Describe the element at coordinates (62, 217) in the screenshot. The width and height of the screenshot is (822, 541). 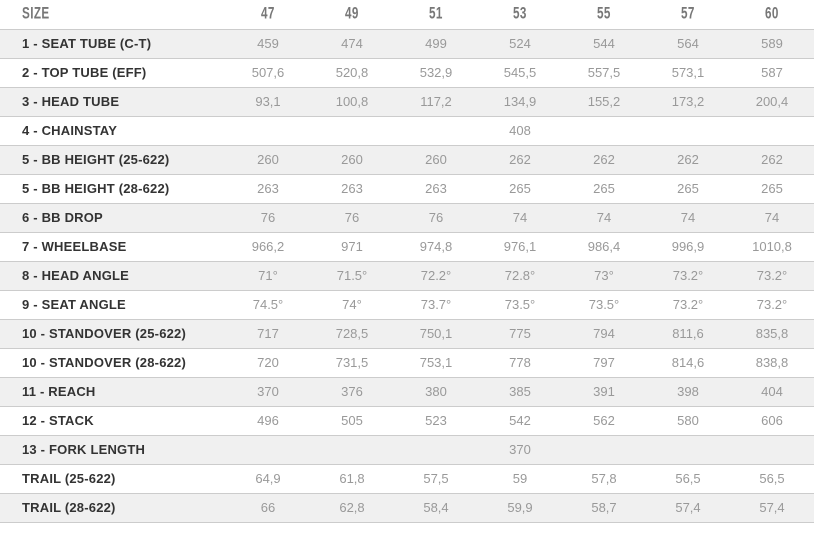
I see `row-label: 6 - BB DROP` at that location.